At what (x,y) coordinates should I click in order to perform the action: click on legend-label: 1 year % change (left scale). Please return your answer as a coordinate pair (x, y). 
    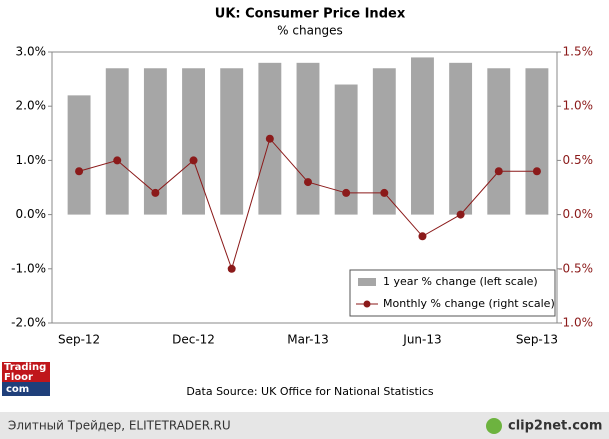
    Looking at the image, I should click on (460, 281).